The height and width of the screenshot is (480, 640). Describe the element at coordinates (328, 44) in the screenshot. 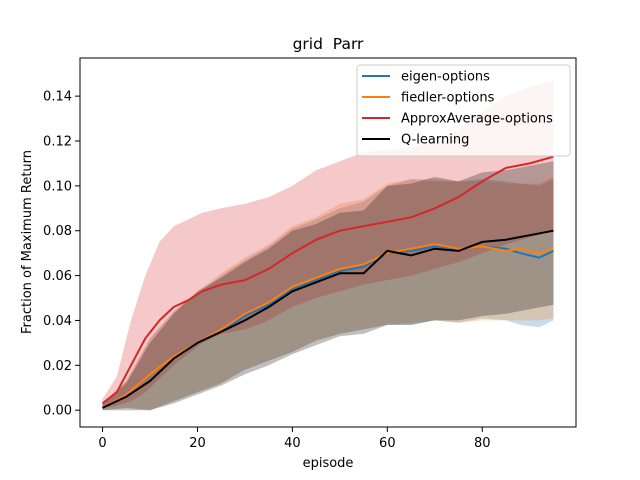

I see `chart-title: grid Parr` at that location.